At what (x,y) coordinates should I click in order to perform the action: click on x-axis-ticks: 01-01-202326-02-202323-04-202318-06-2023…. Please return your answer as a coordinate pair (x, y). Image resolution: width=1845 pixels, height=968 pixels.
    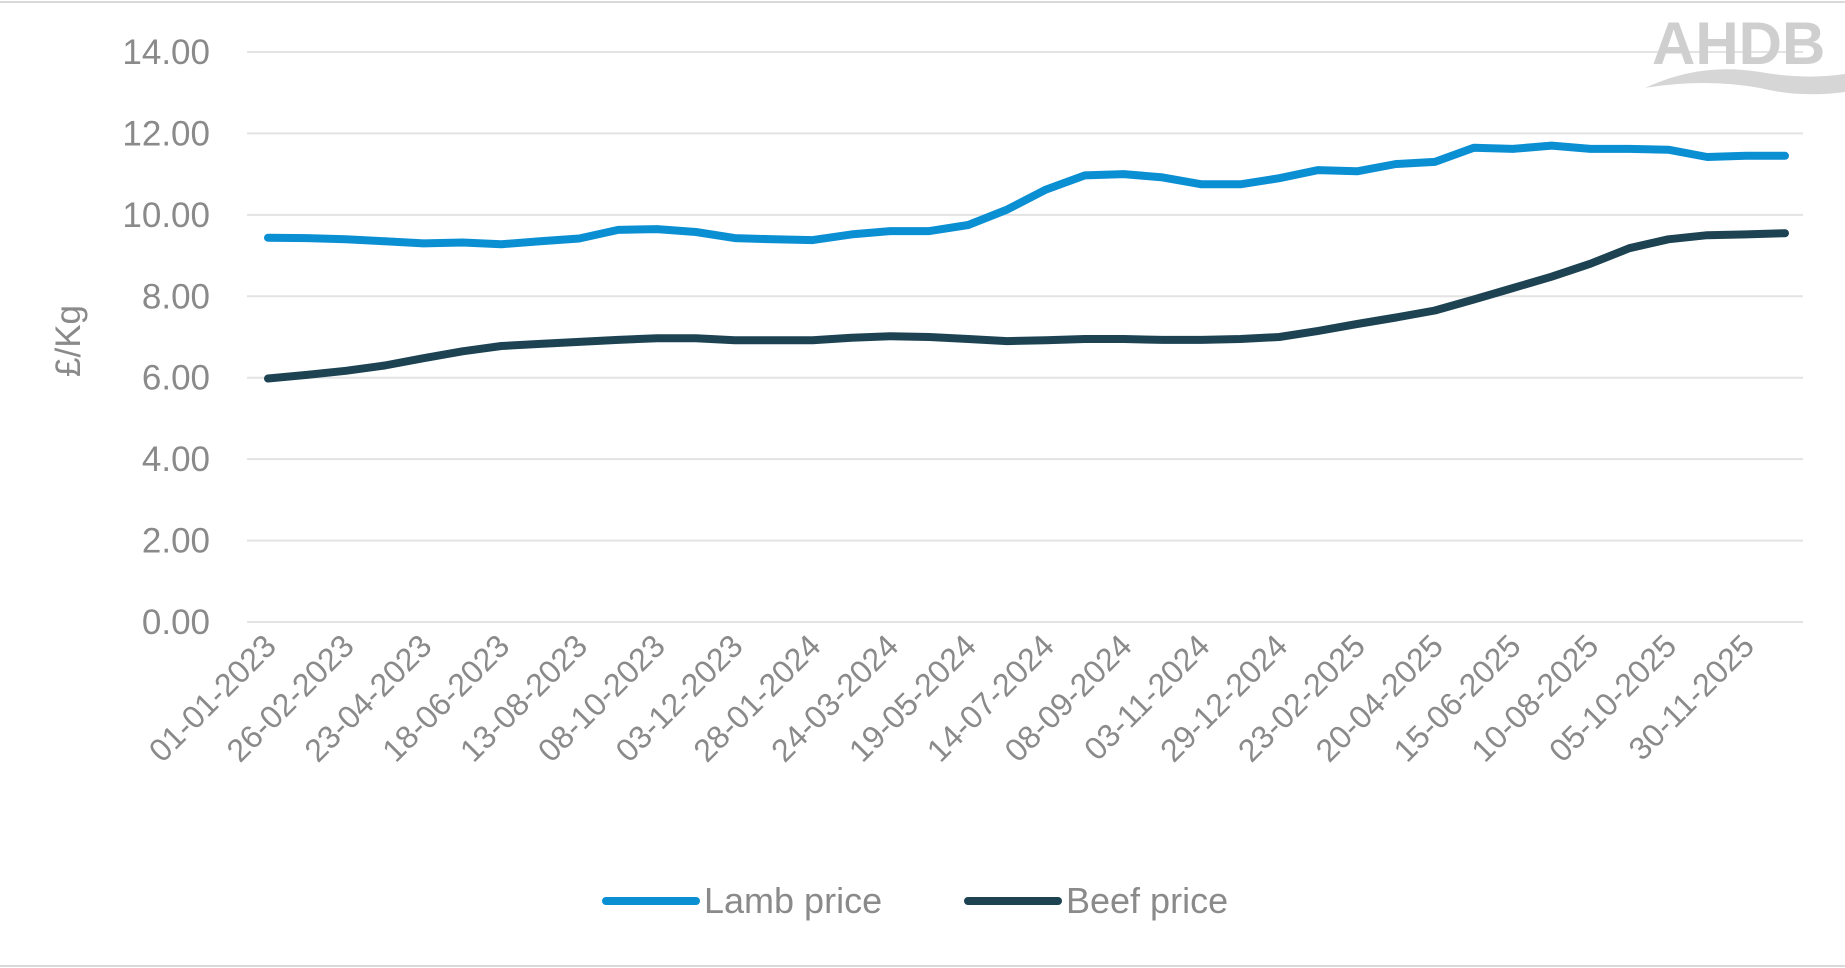
    Looking at the image, I should click on (951, 697).